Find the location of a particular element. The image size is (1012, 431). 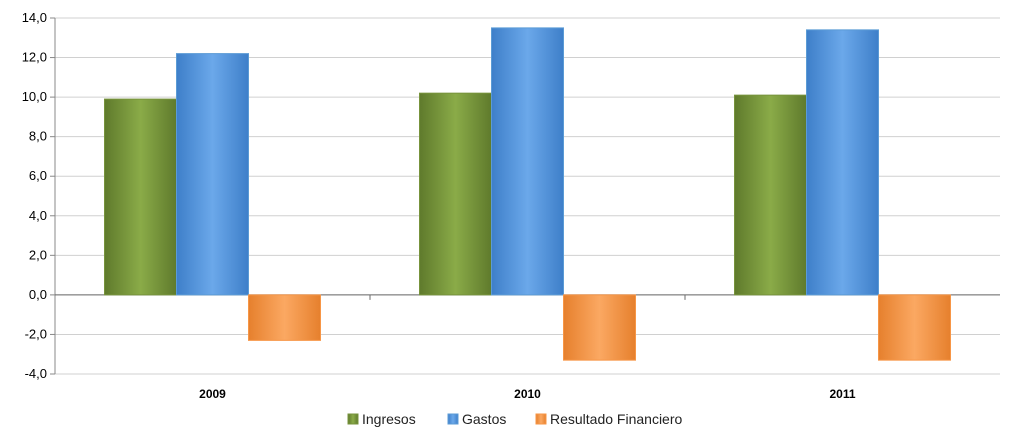

legend-label: Resultado Financiero is located at coordinates (616, 419).